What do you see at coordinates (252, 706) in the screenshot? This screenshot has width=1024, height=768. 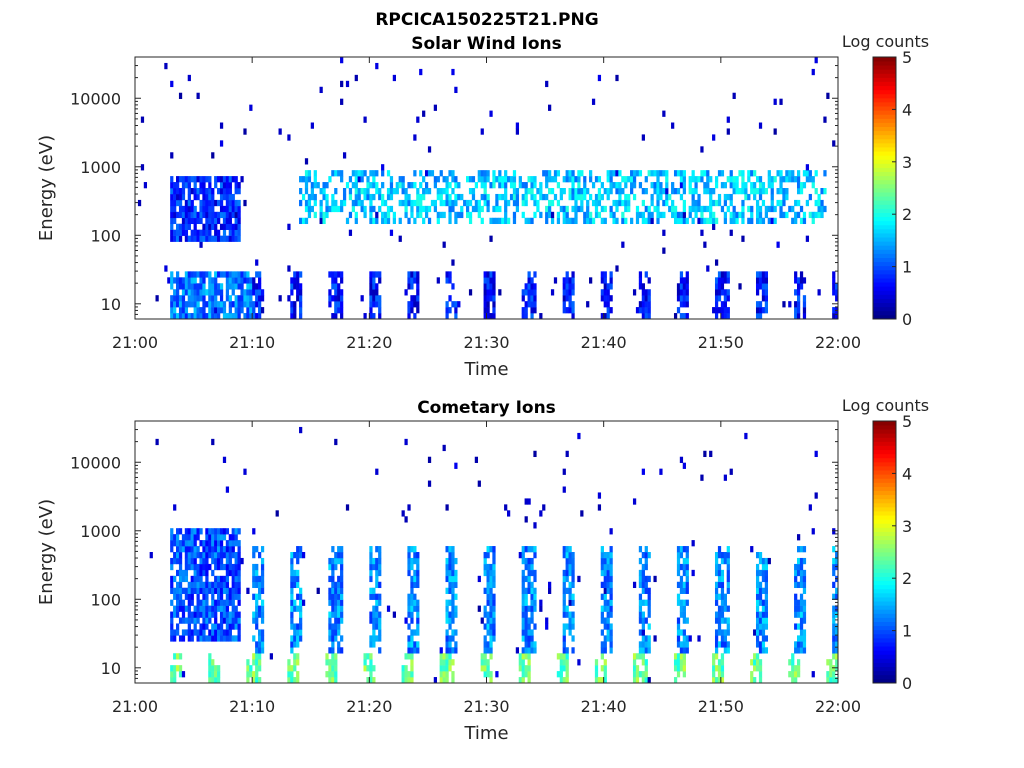 I see `x-tick-label: 21:10` at bounding box center [252, 706].